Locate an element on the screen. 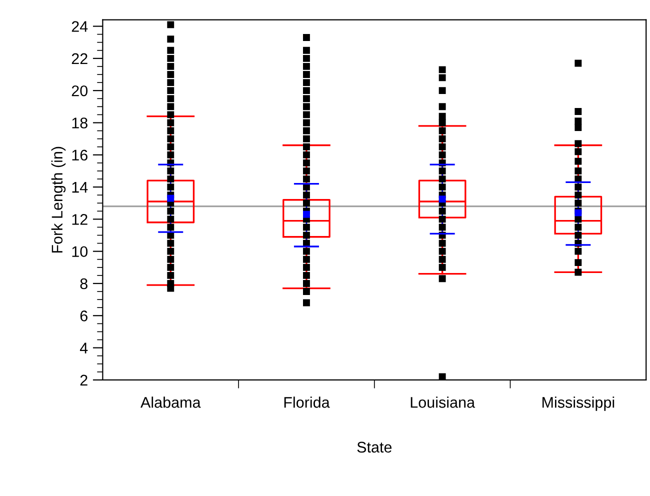  x-tick-label: Mississippi is located at coordinates (578, 403).